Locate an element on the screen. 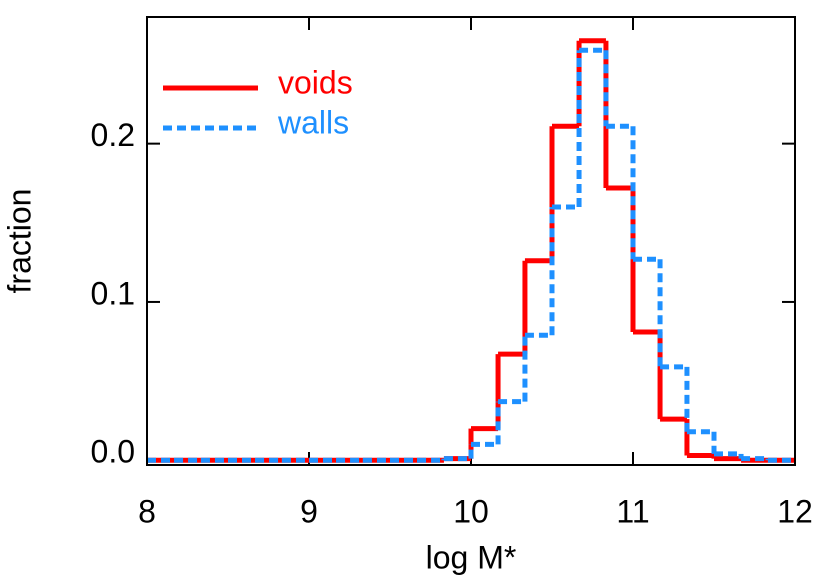 Image resolution: width=814 pixels, height=581 pixels. y-tick-label: 0.0 is located at coordinates (113, 452).